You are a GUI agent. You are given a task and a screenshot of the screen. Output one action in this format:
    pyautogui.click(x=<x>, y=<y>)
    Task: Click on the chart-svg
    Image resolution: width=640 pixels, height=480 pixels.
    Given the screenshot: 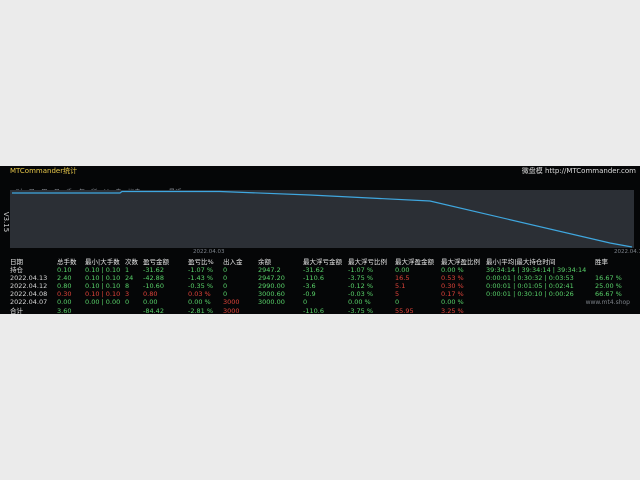 What is the action you would take?
    pyautogui.click(x=322, y=219)
    